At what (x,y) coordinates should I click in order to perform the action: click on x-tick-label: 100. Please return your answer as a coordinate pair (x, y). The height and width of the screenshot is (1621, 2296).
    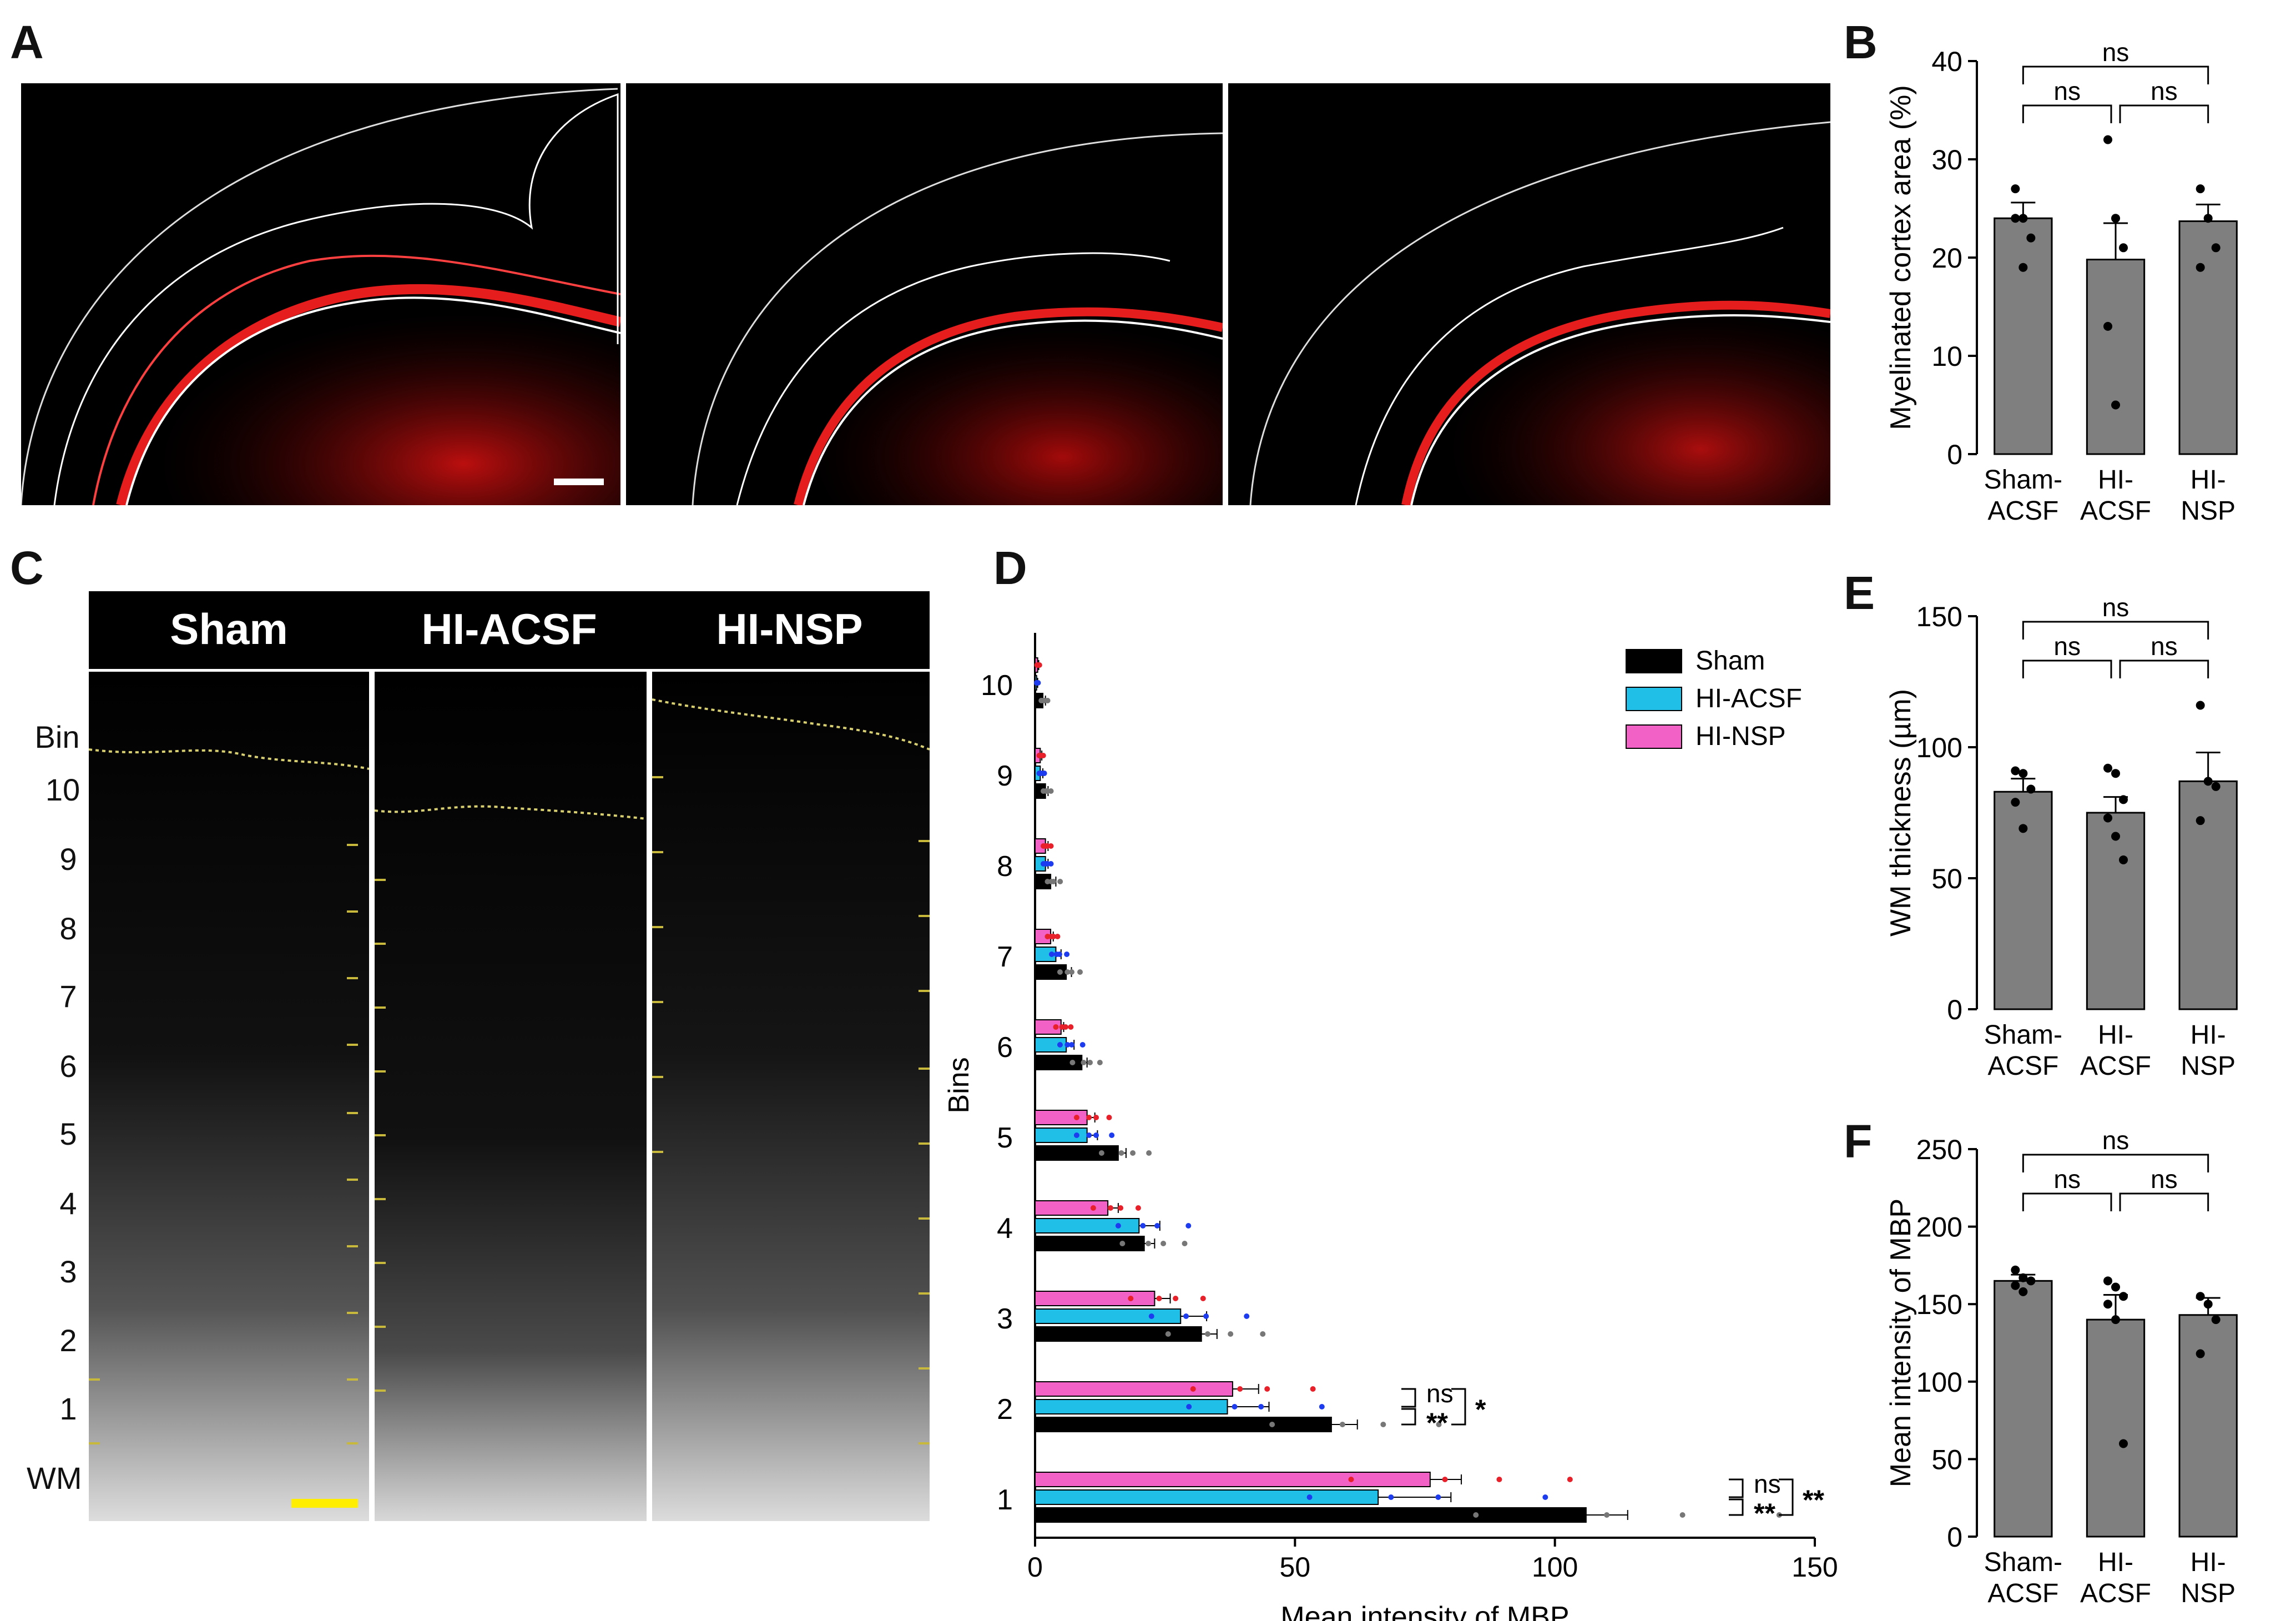
    Looking at the image, I should click on (1555, 1567).